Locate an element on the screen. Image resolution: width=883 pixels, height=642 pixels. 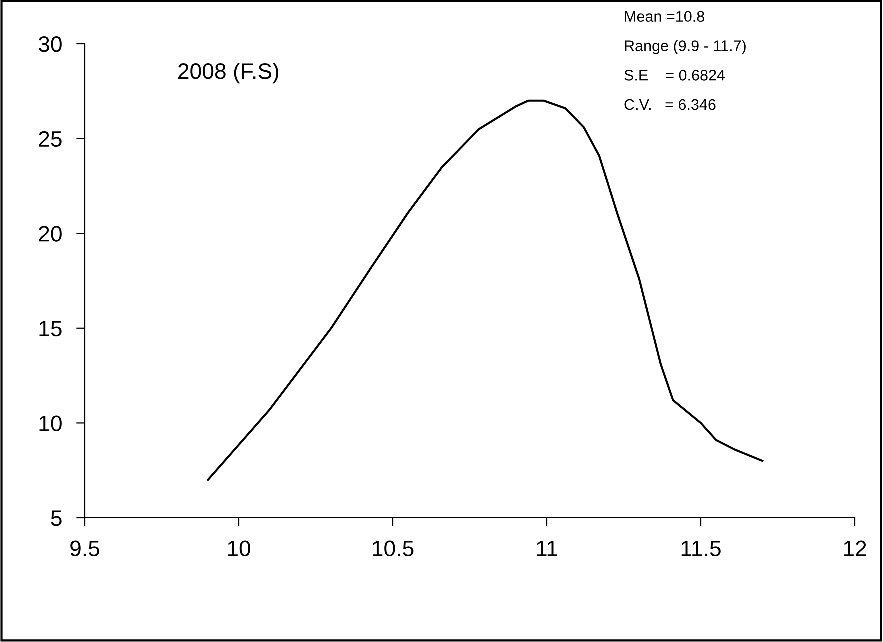
y-tick-label: 25 is located at coordinates (50, 139).